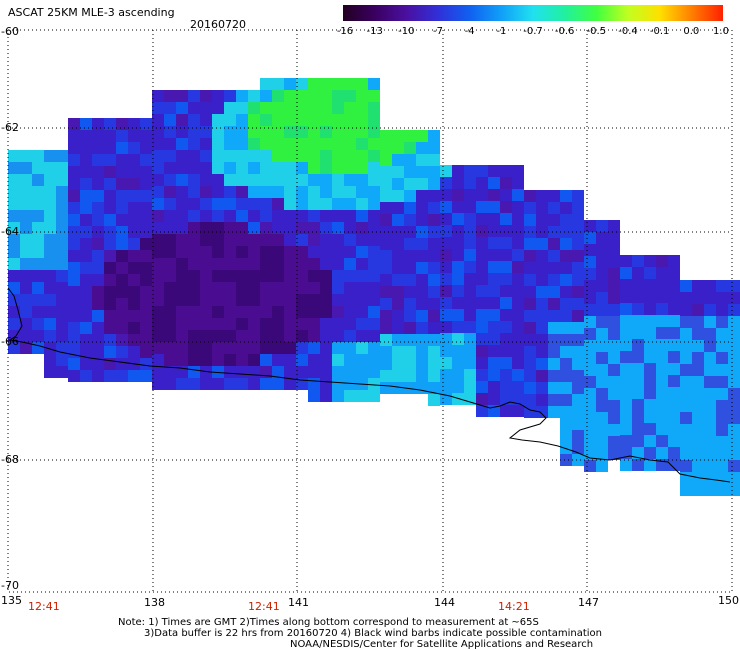 The height and width of the screenshot is (650, 740). What do you see at coordinates (154, 602) in the screenshot?
I see `lon-label: 138` at bounding box center [154, 602].